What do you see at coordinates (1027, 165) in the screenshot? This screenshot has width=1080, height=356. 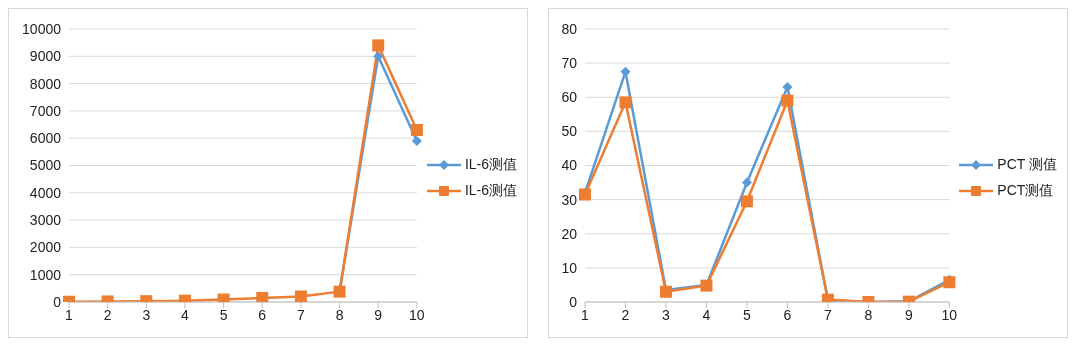 I see `legend-label: PCT 测值` at bounding box center [1027, 165].